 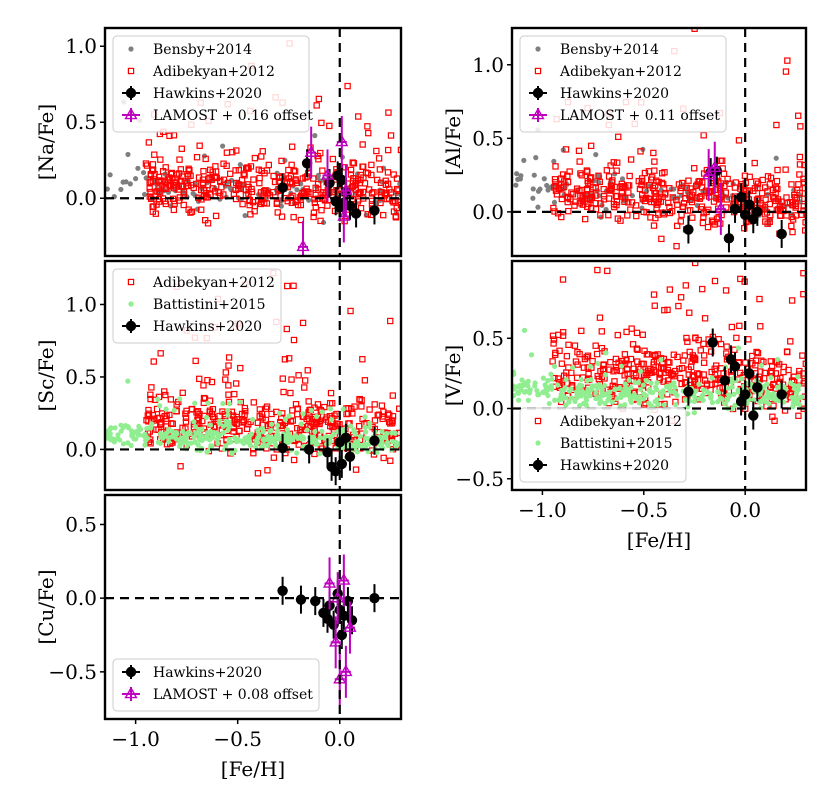 I want to click on legend-marker, so click(x=131, y=282).